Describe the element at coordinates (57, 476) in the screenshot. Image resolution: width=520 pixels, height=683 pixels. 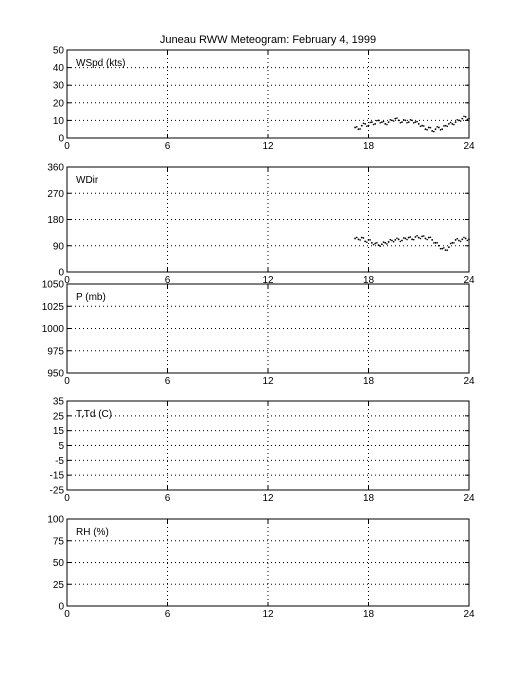
I see `y-tick-label: -15` at that location.